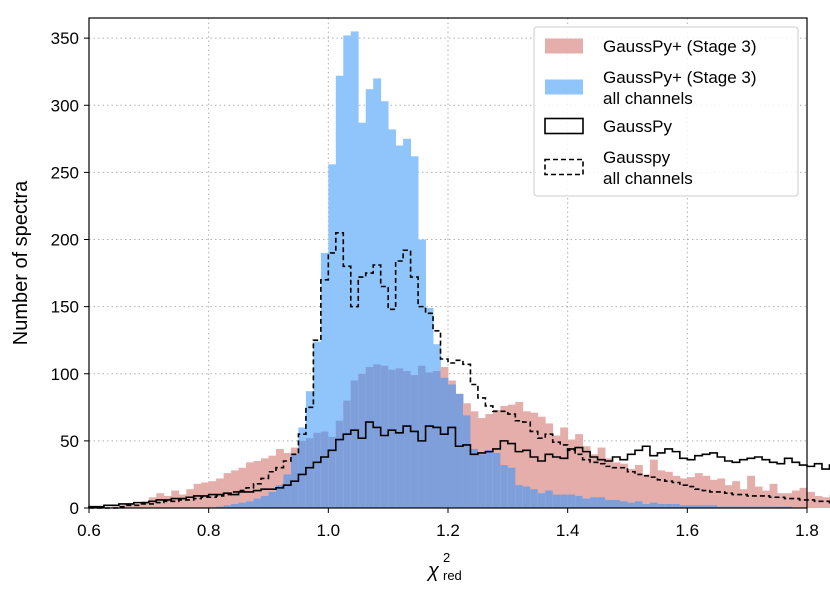  What do you see at coordinates (637, 126) in the screenshot?
I see `legend-label: GaussPy` at bounding box center [637, 126].